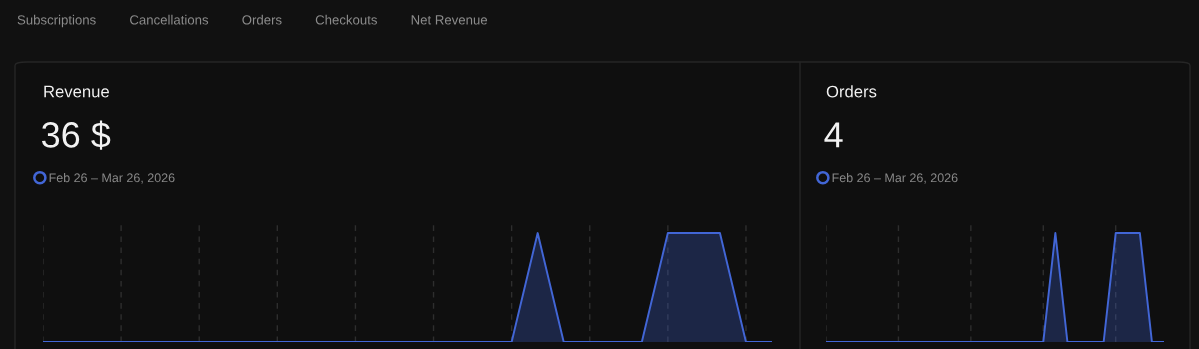 This screenshot has width=1199, height=349. What do you see at coordinates (346, 19) in the screenshot?
I see `text: Checkouts` at bounding box center [346, 19].